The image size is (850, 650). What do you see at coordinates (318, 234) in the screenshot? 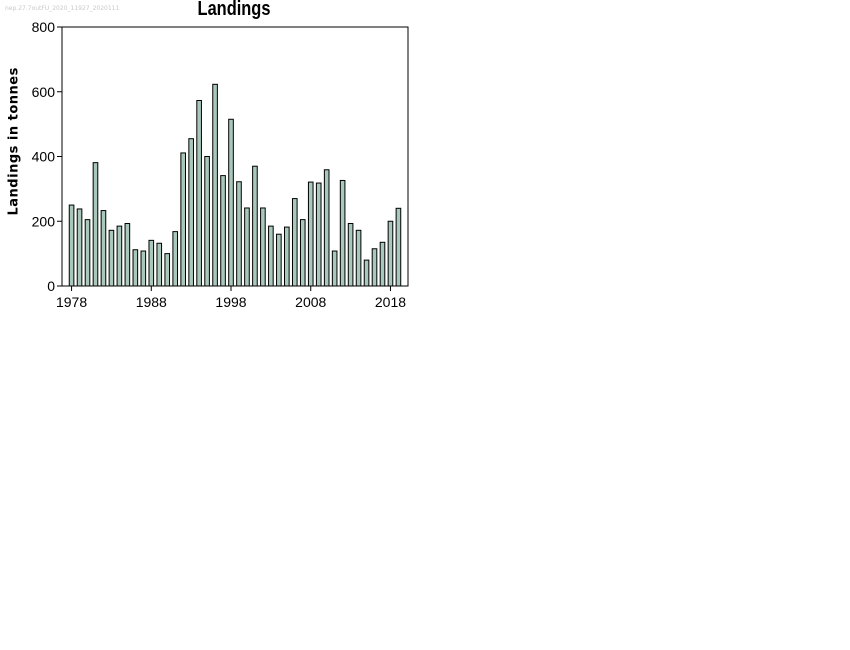
I see `bar-2009` at bounding box center [318, 234].